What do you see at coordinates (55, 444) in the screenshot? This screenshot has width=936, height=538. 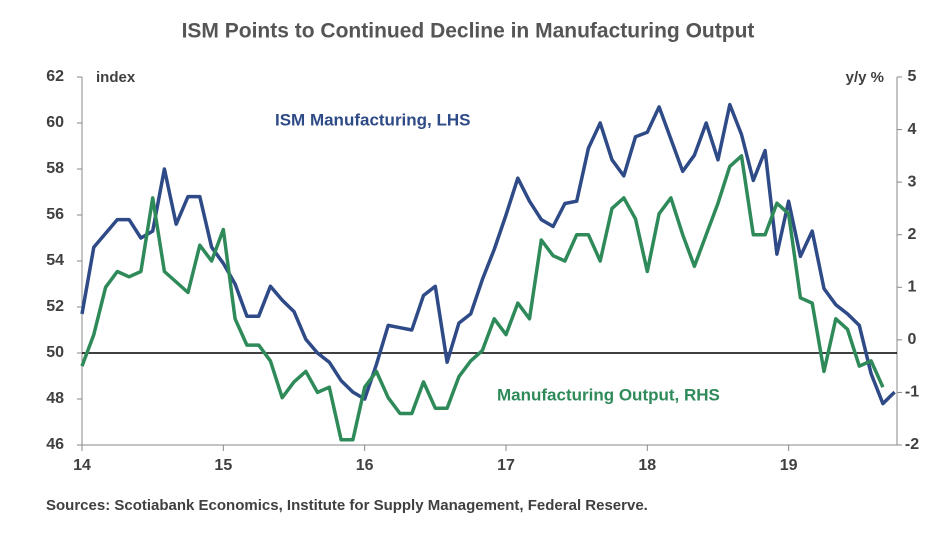 I see `y-tick-label: 46` at bounding box center [55, 444].